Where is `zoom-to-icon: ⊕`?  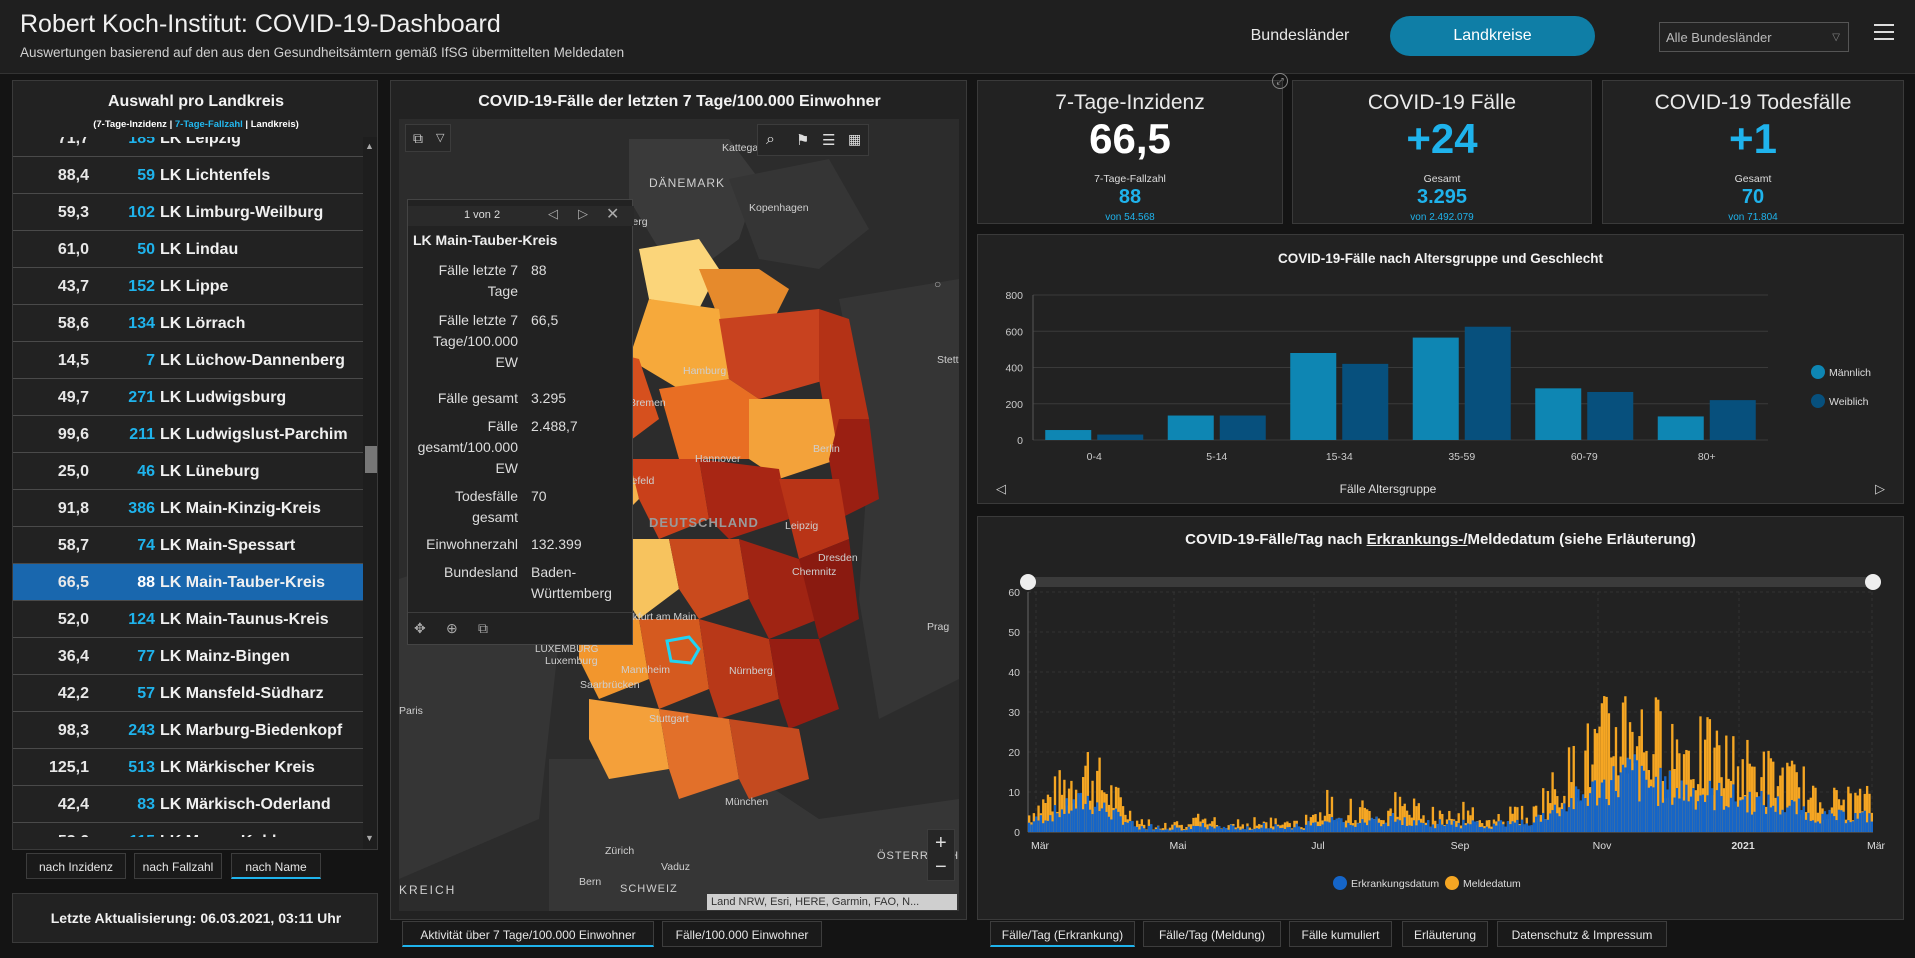
zoom-to-icon: ⊕ is located at coordinates (452, 628).